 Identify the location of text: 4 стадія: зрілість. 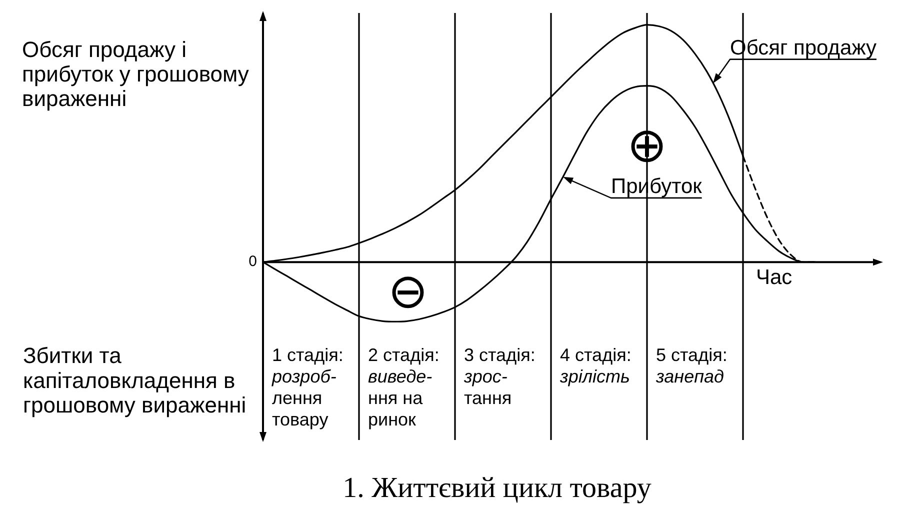
(595, 365).